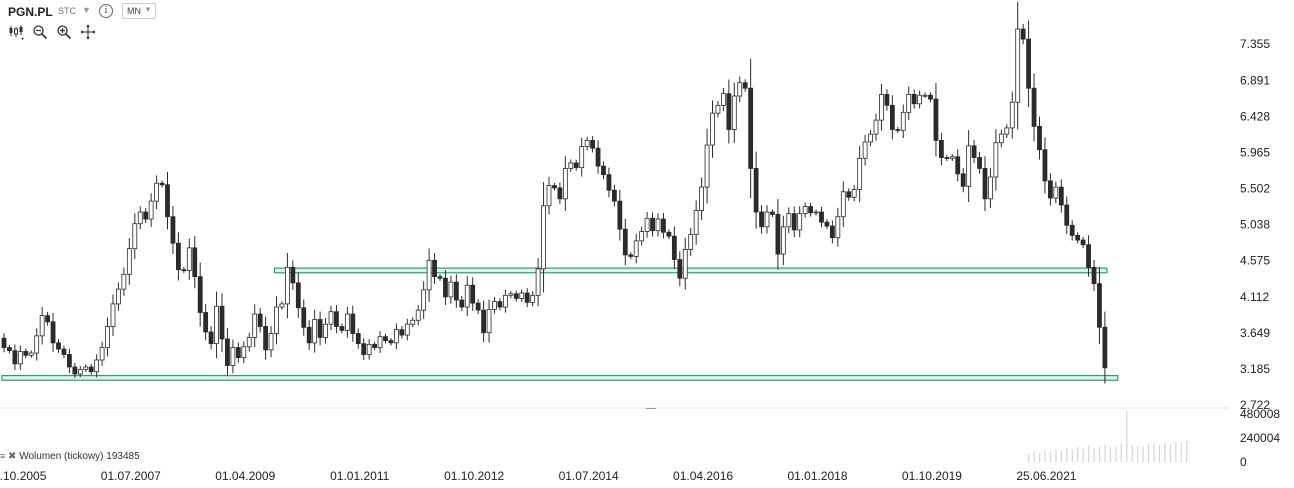 Image resolution: width=1294 pixels, height=488 pixels. I want to click on chevron-down-icon: ▼, so click(86, 10).